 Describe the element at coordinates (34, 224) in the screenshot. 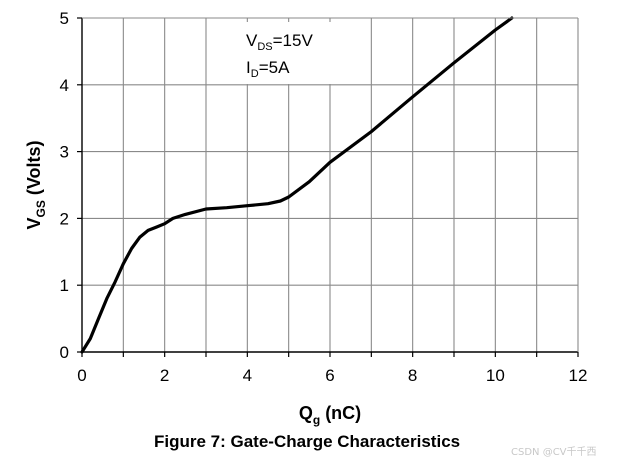

I see `y-axis-title-symbol: V` at that location.